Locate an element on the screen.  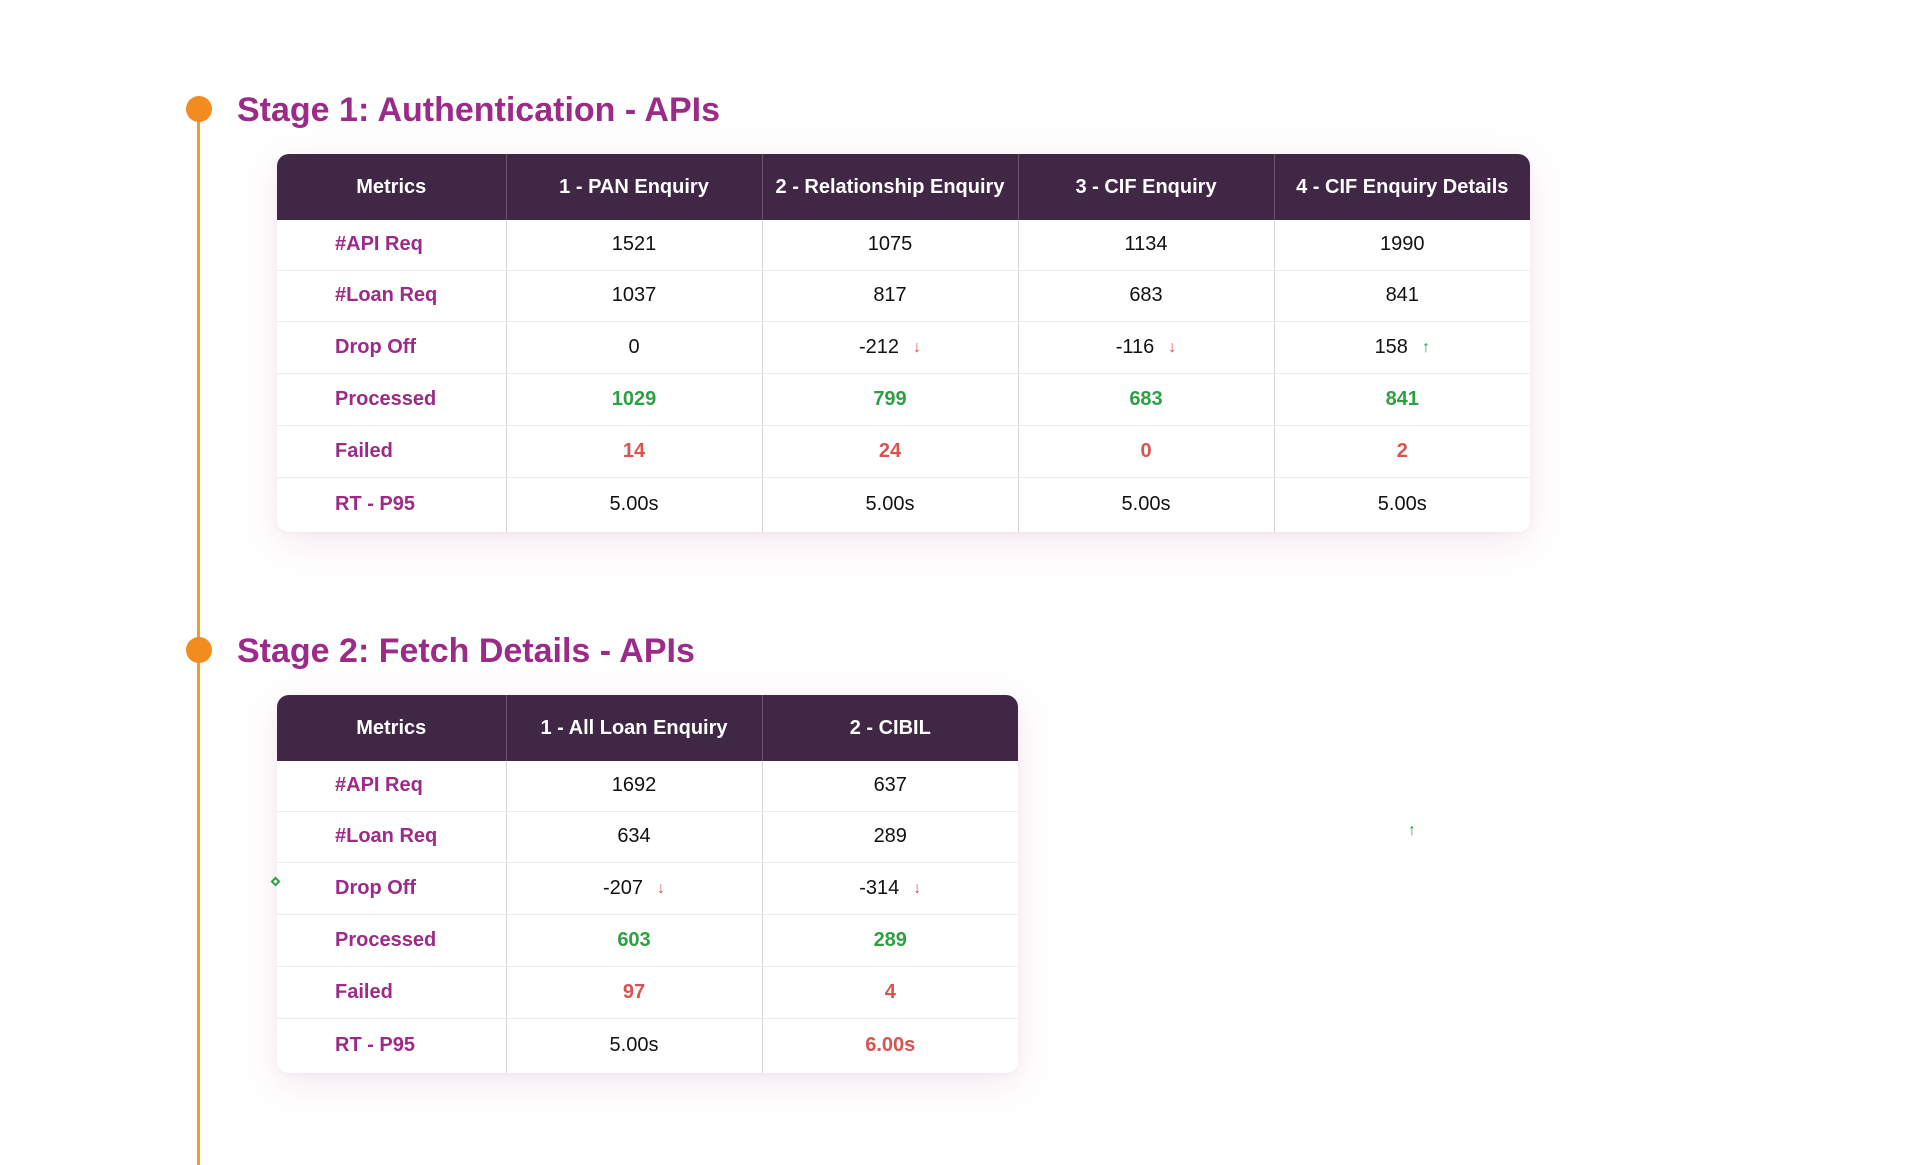
table-row-processed: Processed 1029 799 683 841 is located at coordinates (903, 399).